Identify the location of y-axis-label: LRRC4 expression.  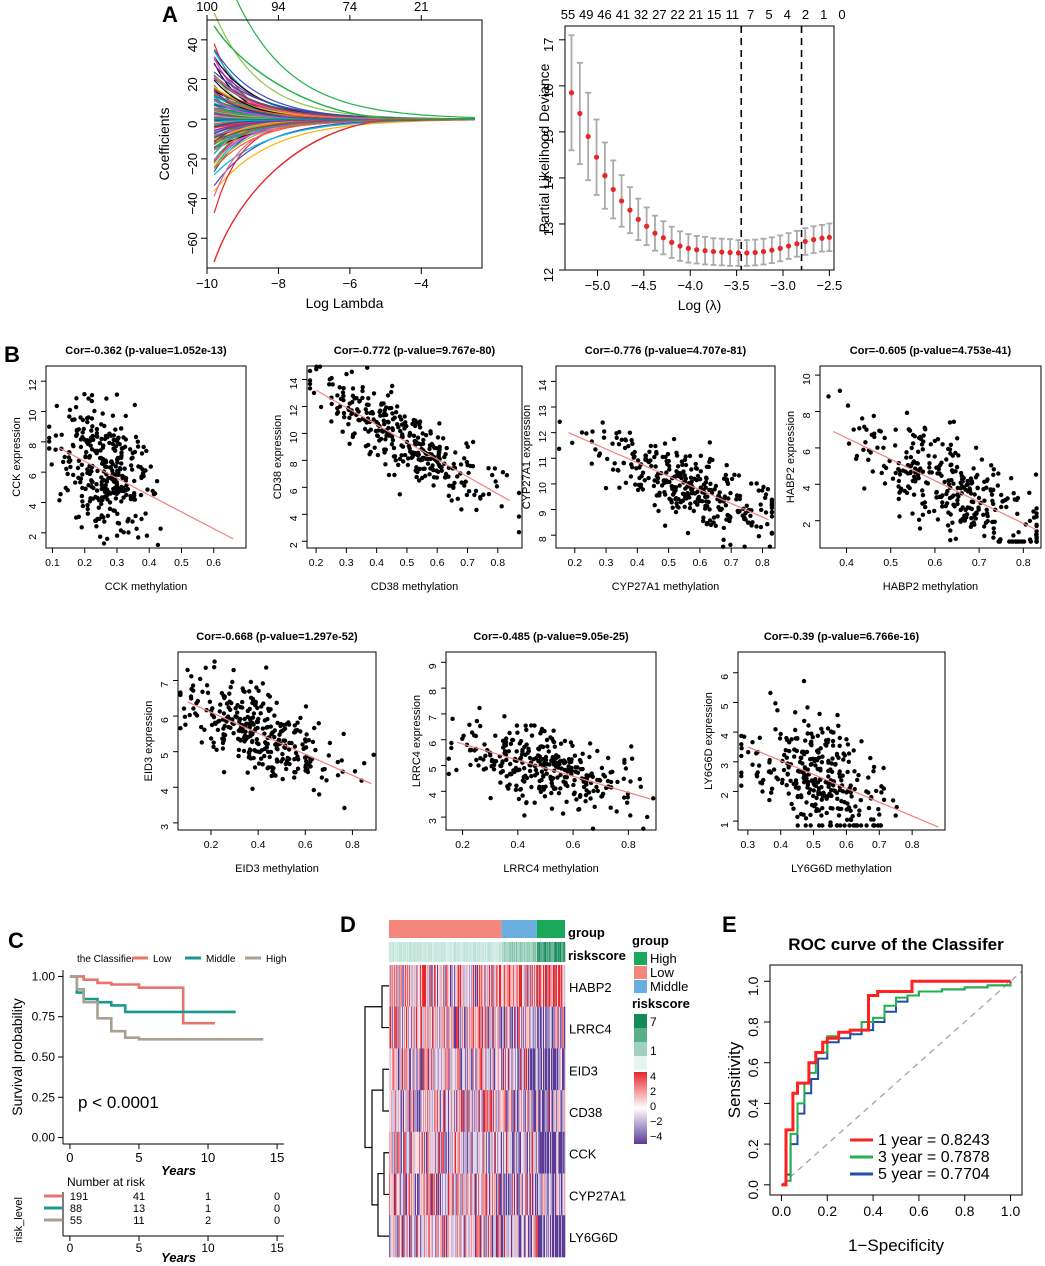
(417, 741).